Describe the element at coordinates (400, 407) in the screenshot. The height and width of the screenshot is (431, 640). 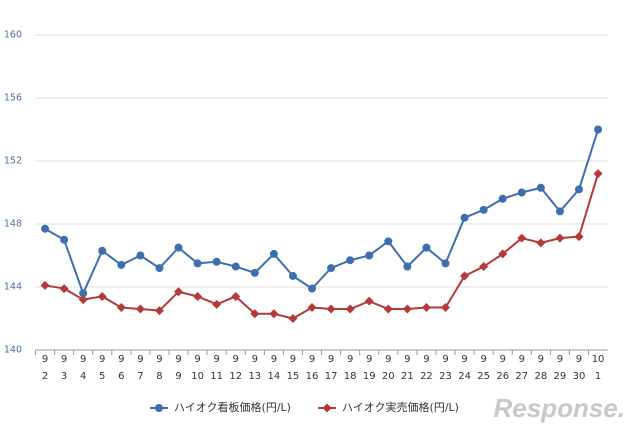
I see `legend-label: ハイオク実売価格(円/L)` at that location.